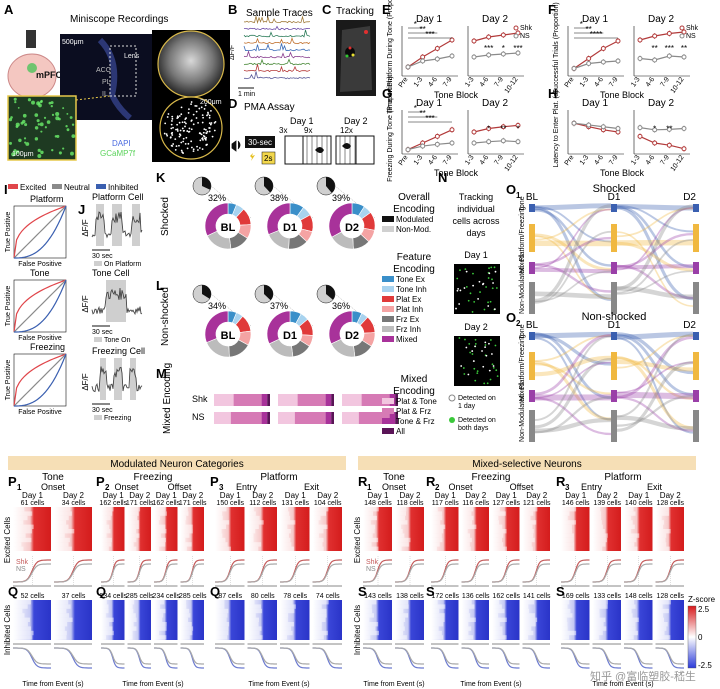 Image resolution: width=720 pixels, height=689 pixels. I want to click on gcamp-cell, so click(36, 128).